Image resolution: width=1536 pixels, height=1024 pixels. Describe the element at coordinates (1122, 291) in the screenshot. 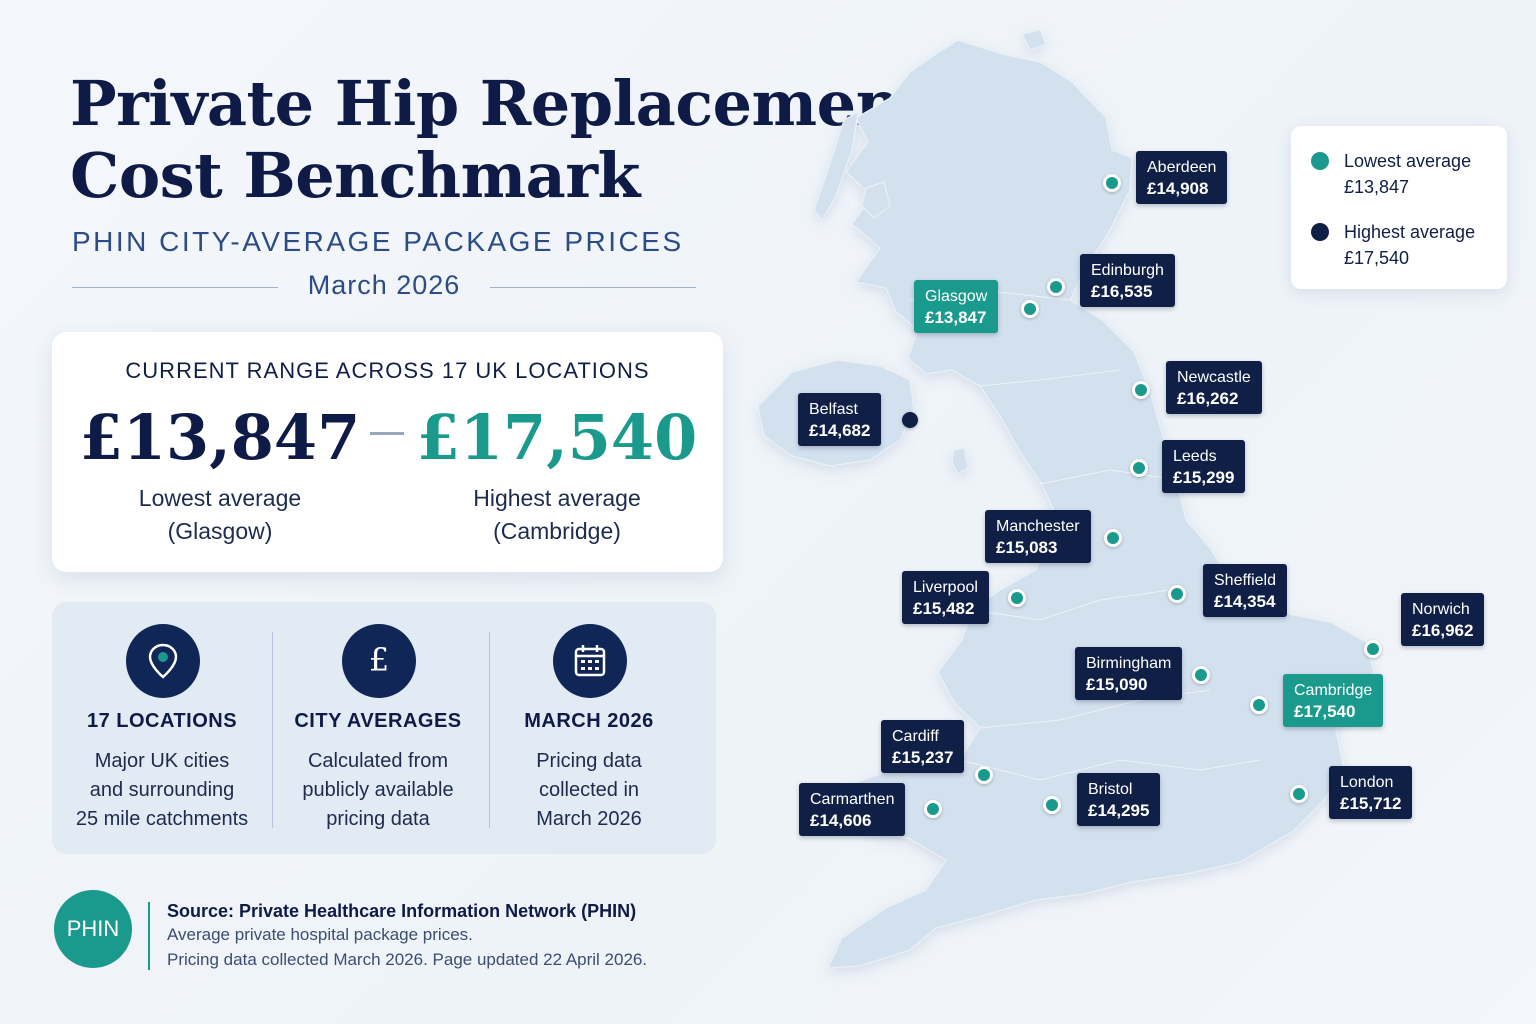

I see `city-price: £16,535` at that location.